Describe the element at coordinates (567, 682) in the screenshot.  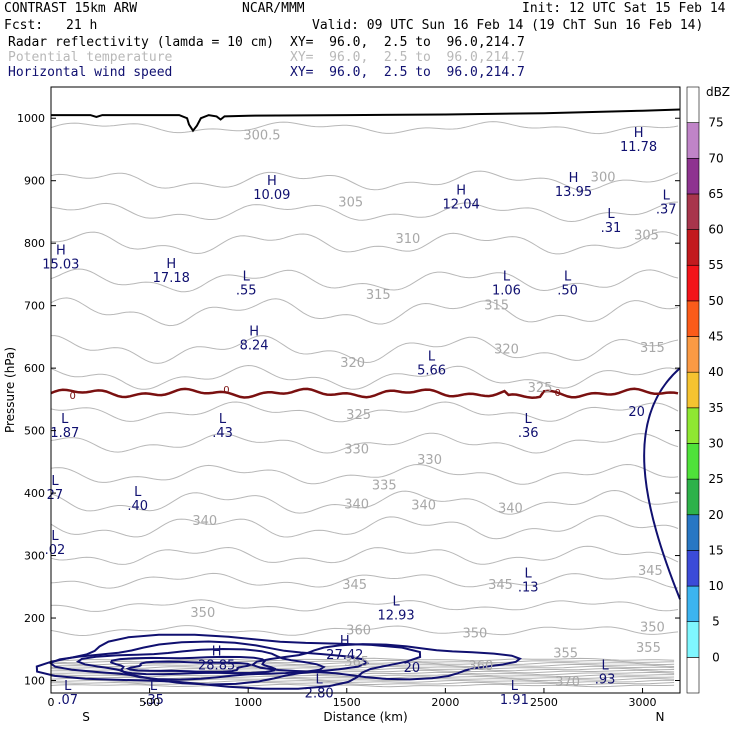
I see `theta-contour-label: 370` at that location.